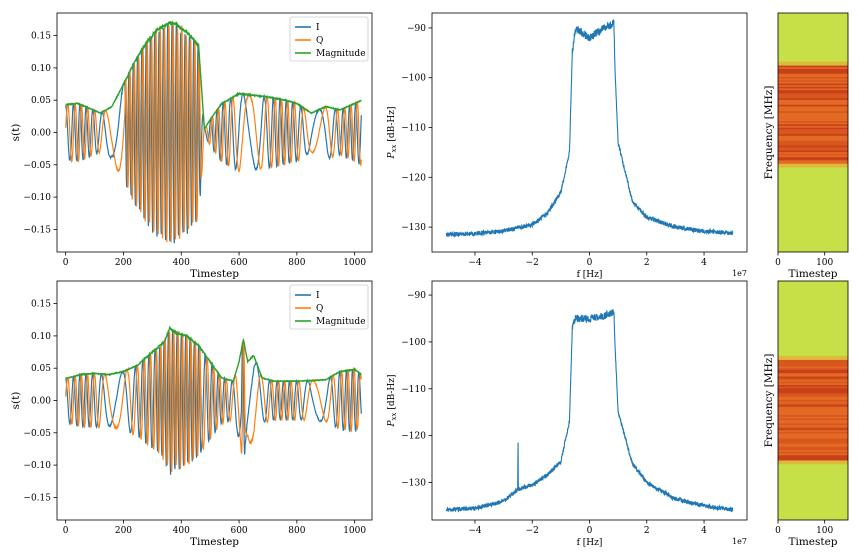 The image size is (859, 556). What do you see at coordinates (214, 274) in the screenshot?
I see `x-axis-label: Timestep` at bounding box center [214, 274].